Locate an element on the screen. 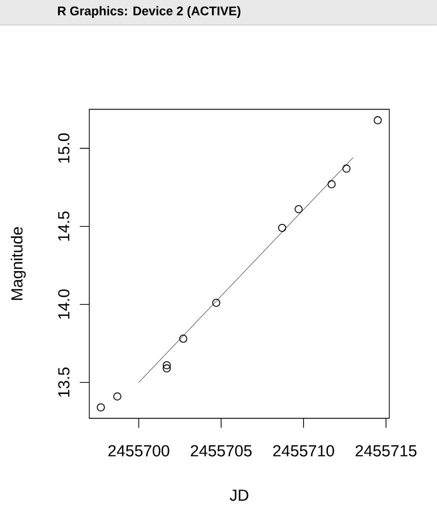  y-tick-label: 15.0 is located at coordinates (64, 148).